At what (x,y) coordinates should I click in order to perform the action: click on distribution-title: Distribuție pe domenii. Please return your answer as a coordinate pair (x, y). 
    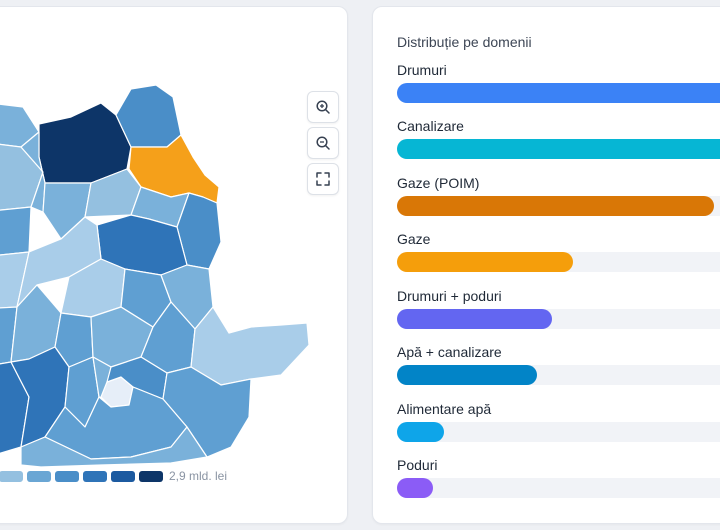
    Looking at the image, I should click on (464, 42).